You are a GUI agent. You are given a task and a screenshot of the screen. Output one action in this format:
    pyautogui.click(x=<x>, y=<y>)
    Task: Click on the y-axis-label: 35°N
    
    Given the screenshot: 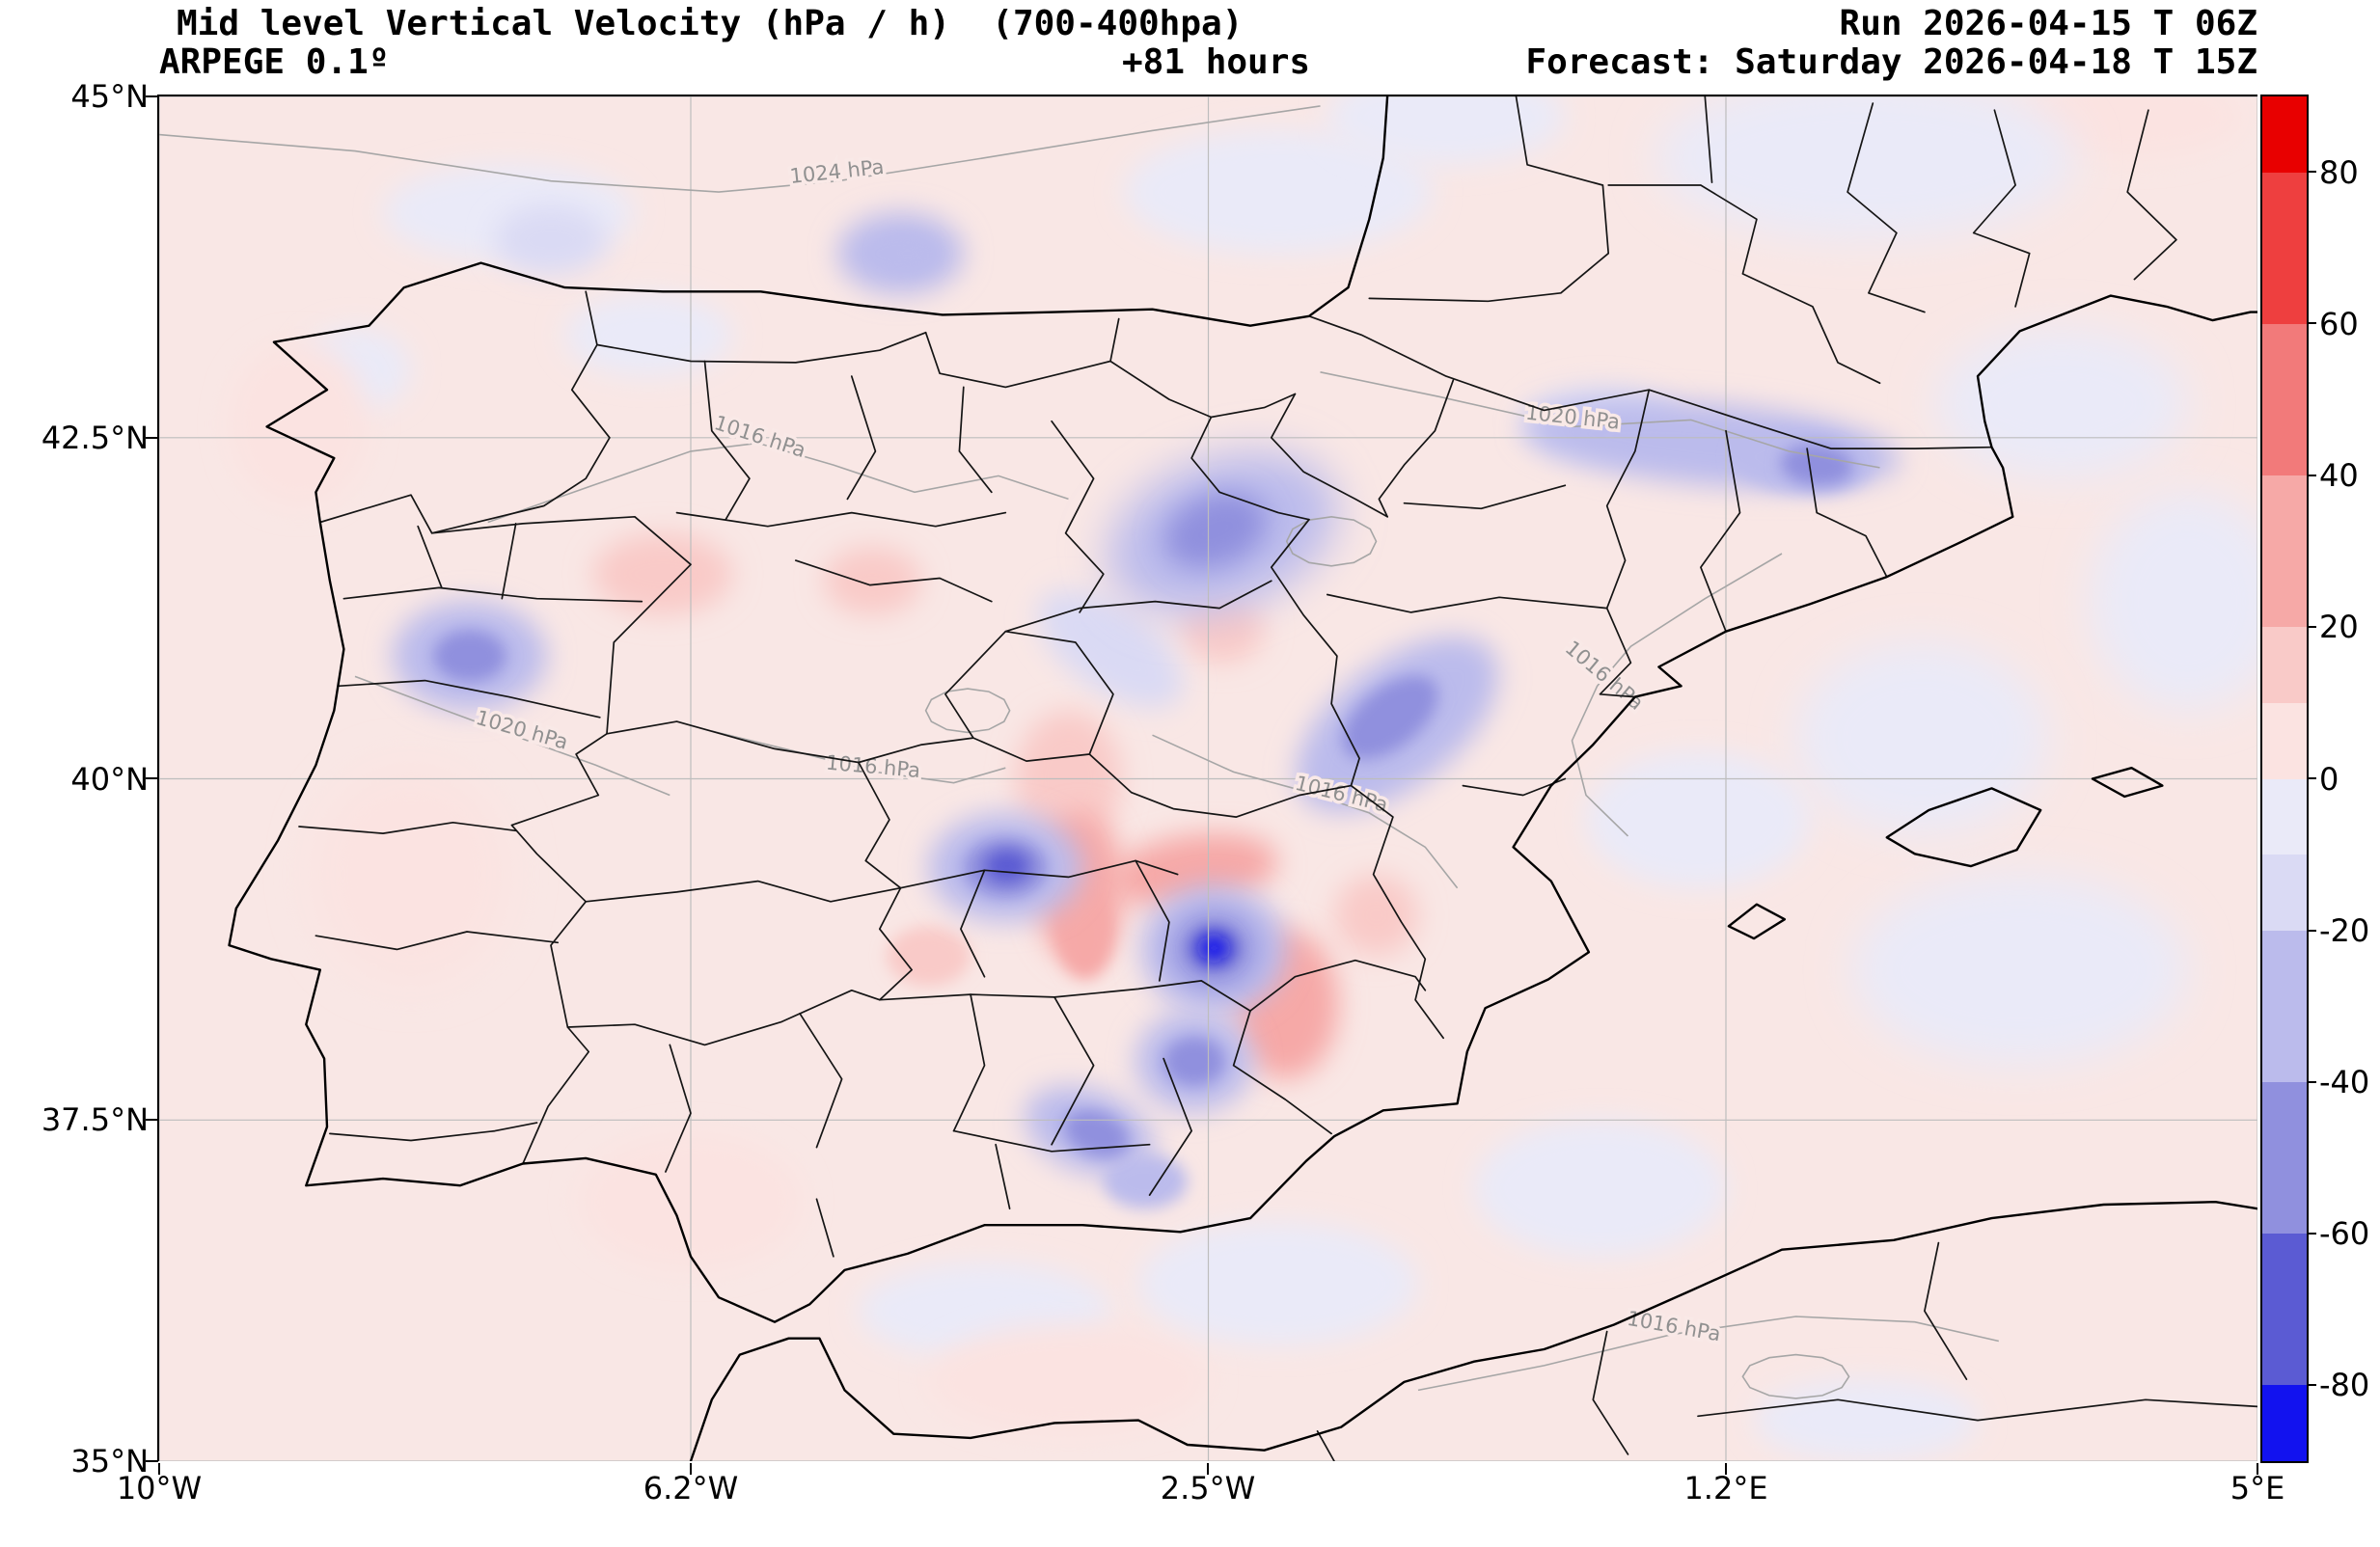 What is the action you would take?
    pyautogui.click(x=110, y=1461)
    